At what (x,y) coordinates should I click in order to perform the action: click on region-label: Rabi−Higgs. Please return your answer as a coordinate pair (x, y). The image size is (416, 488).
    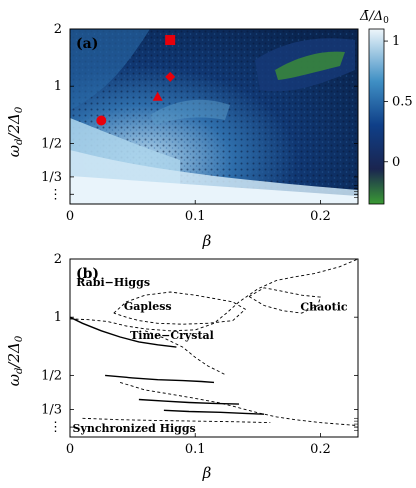
    Looking at the image, I should click on (113, 282).